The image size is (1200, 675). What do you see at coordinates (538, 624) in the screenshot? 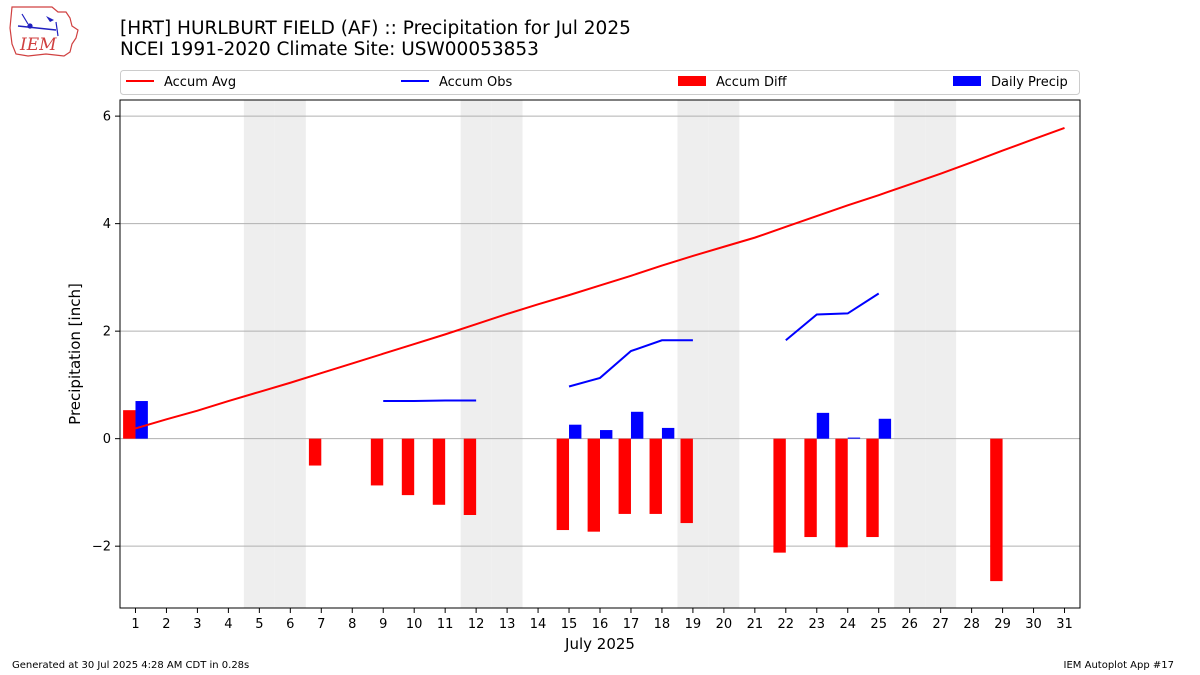
I see `x-tick-label: 14` at bounding box center [538, 624].